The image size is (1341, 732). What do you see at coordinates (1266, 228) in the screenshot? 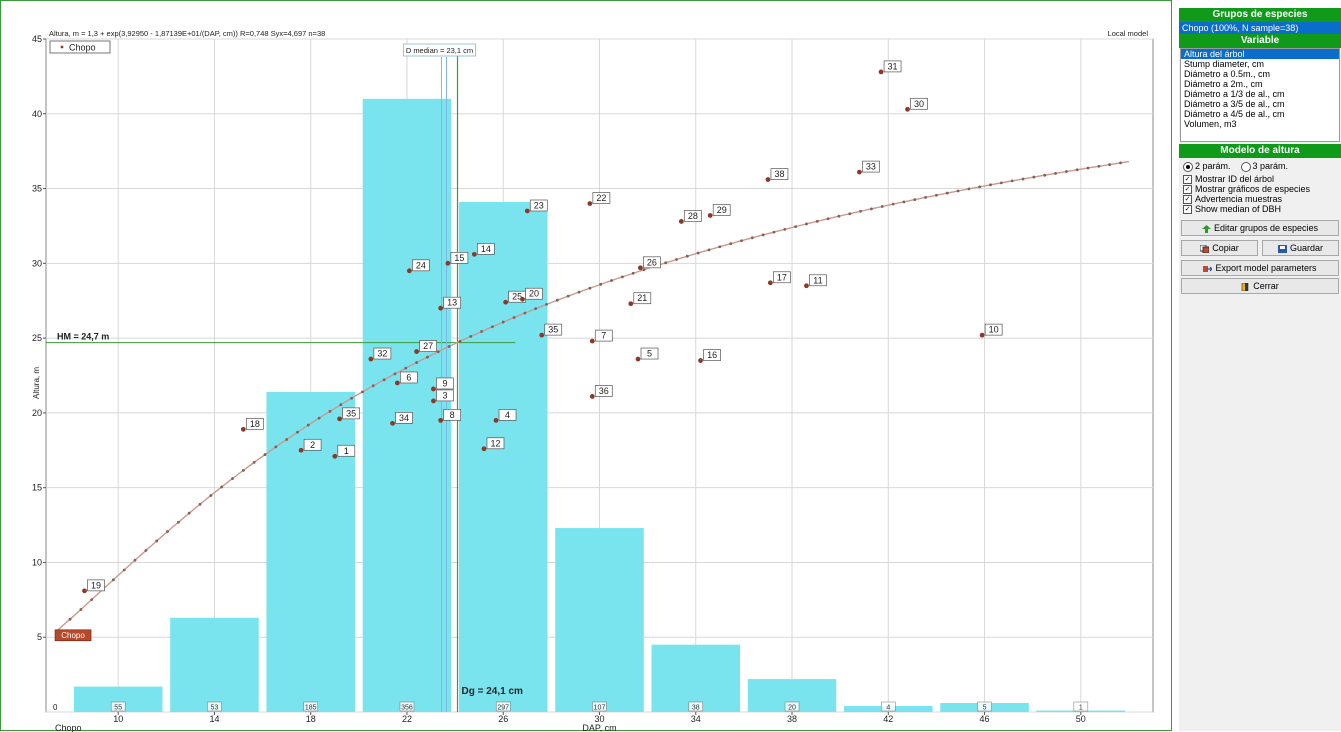
I see `edit-groups-label: Editar grupos de especies` at bounding box center [1266, 228].